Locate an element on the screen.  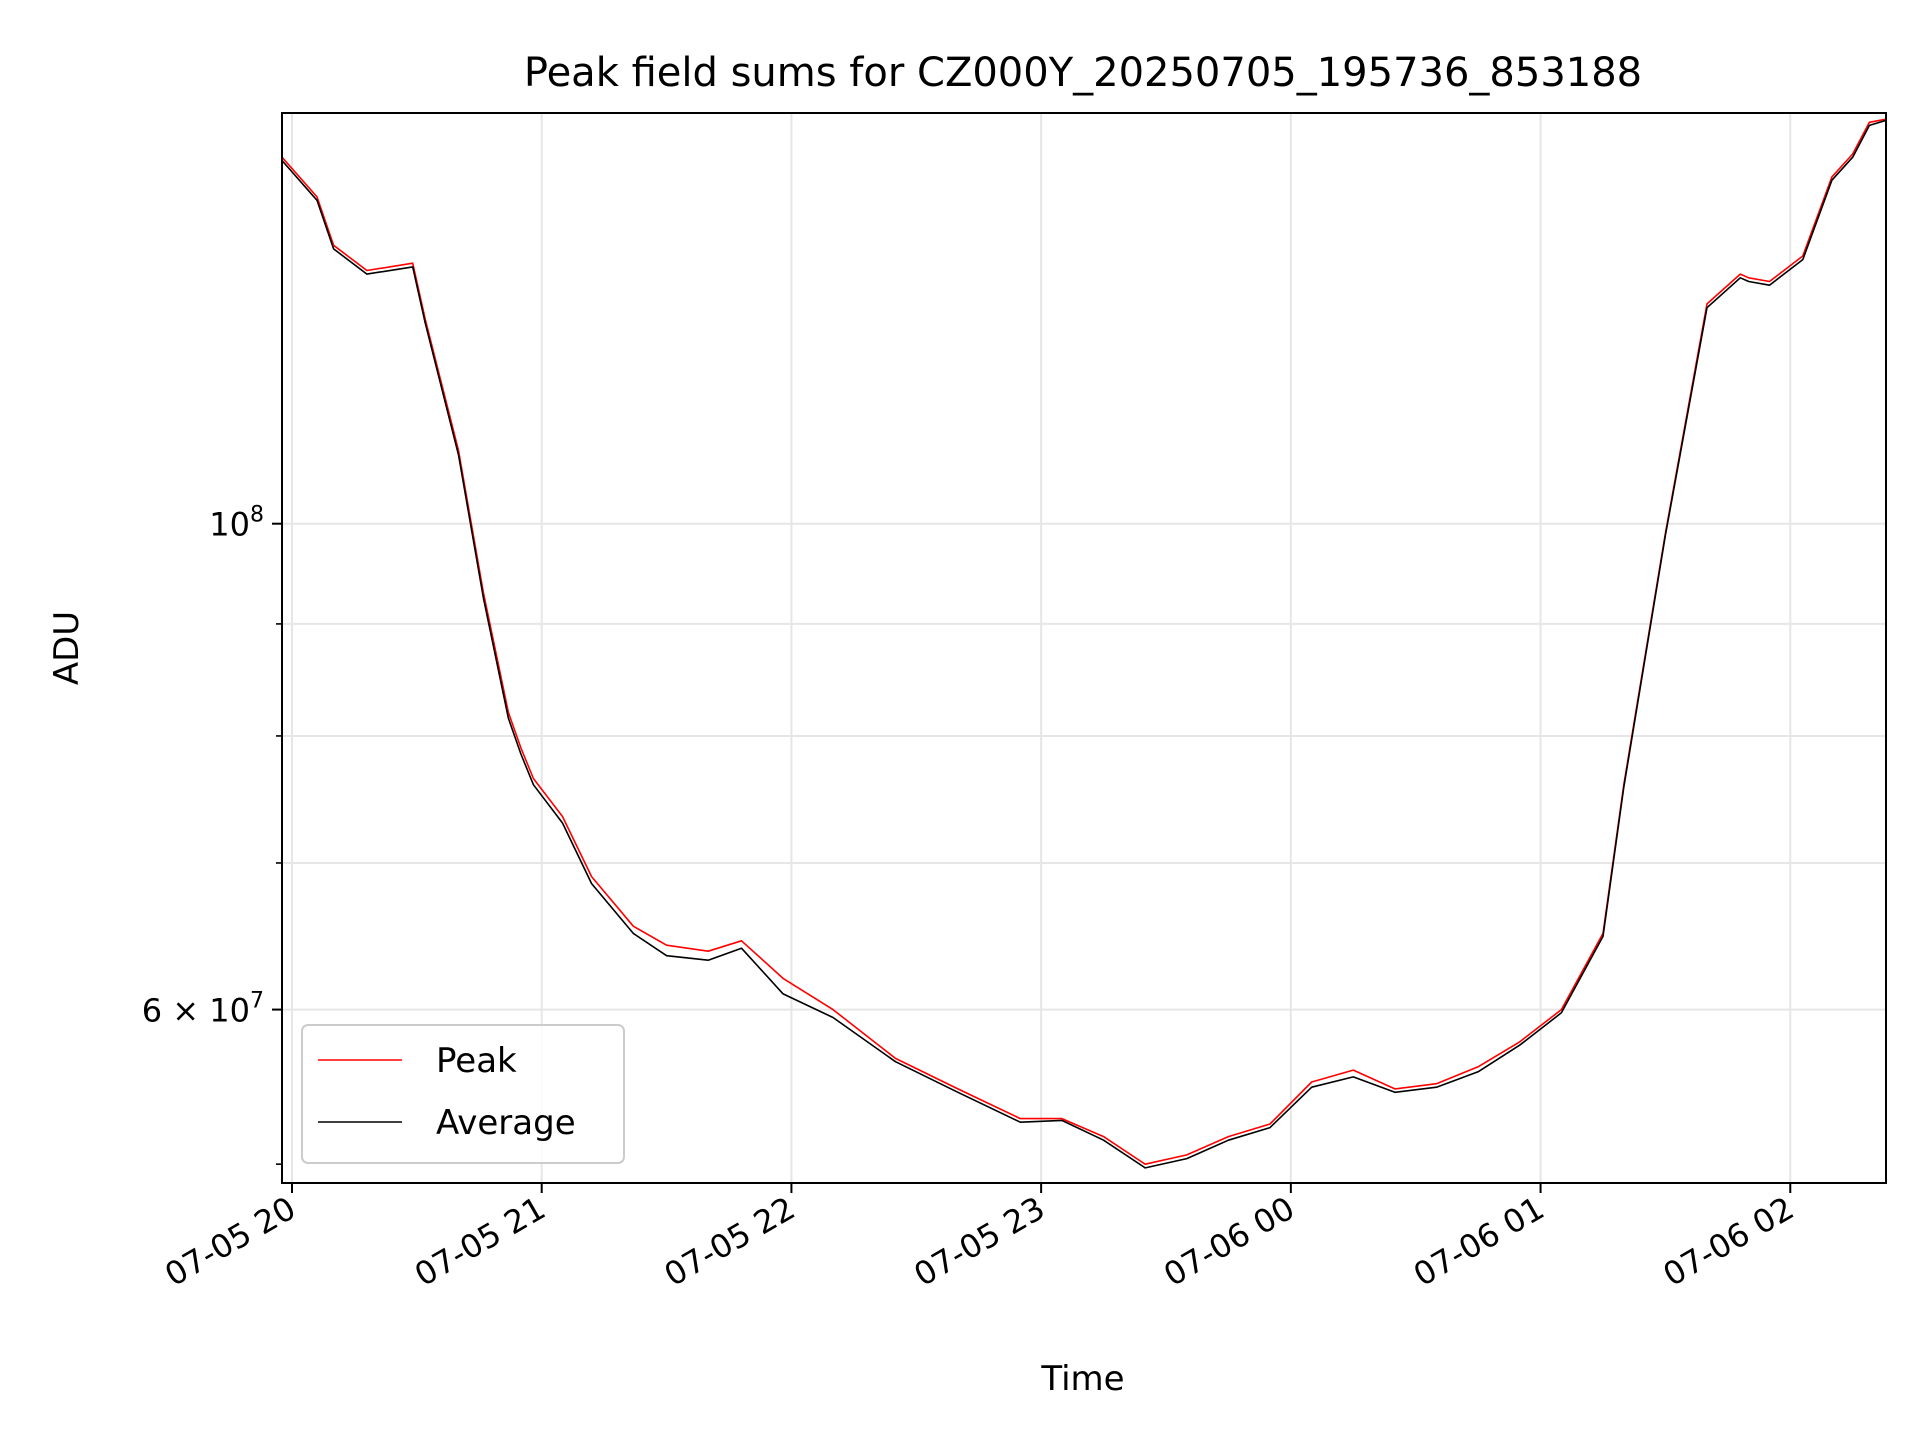
x-axis-label: Time is located at coordinates (1082, 1379).